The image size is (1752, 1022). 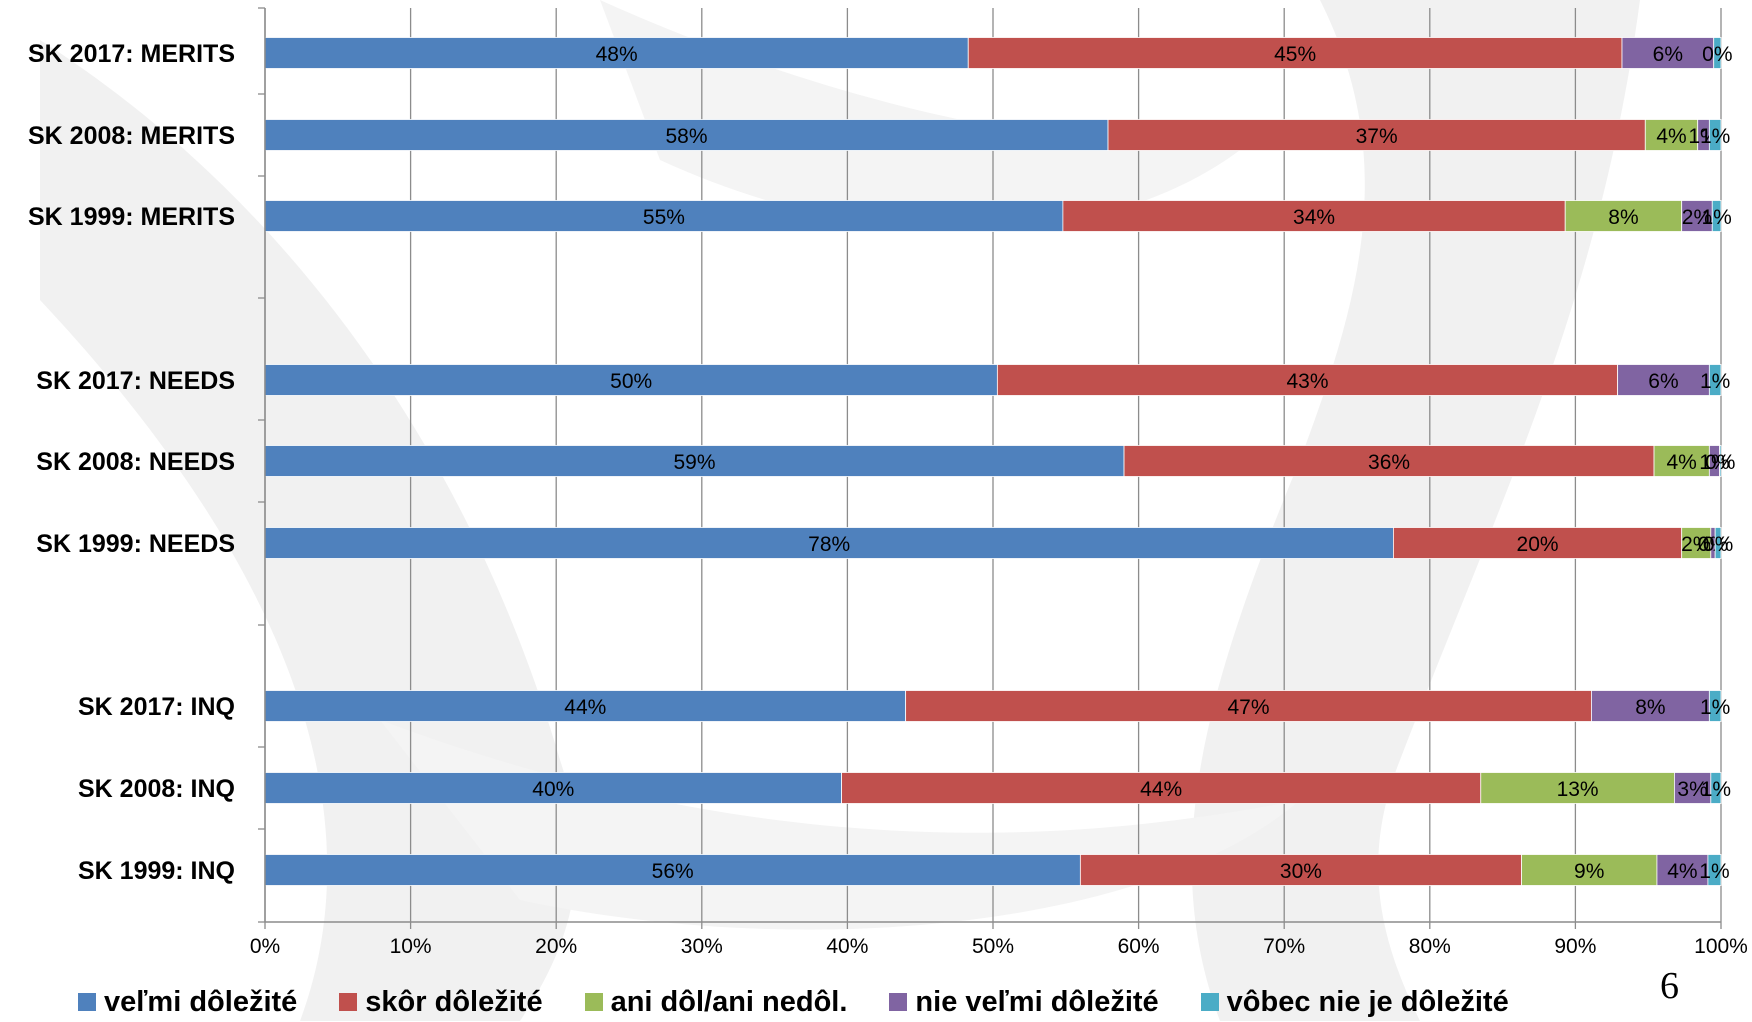 I want to click on legend-label: skôr dôležité, so click(x=454, y=1001).